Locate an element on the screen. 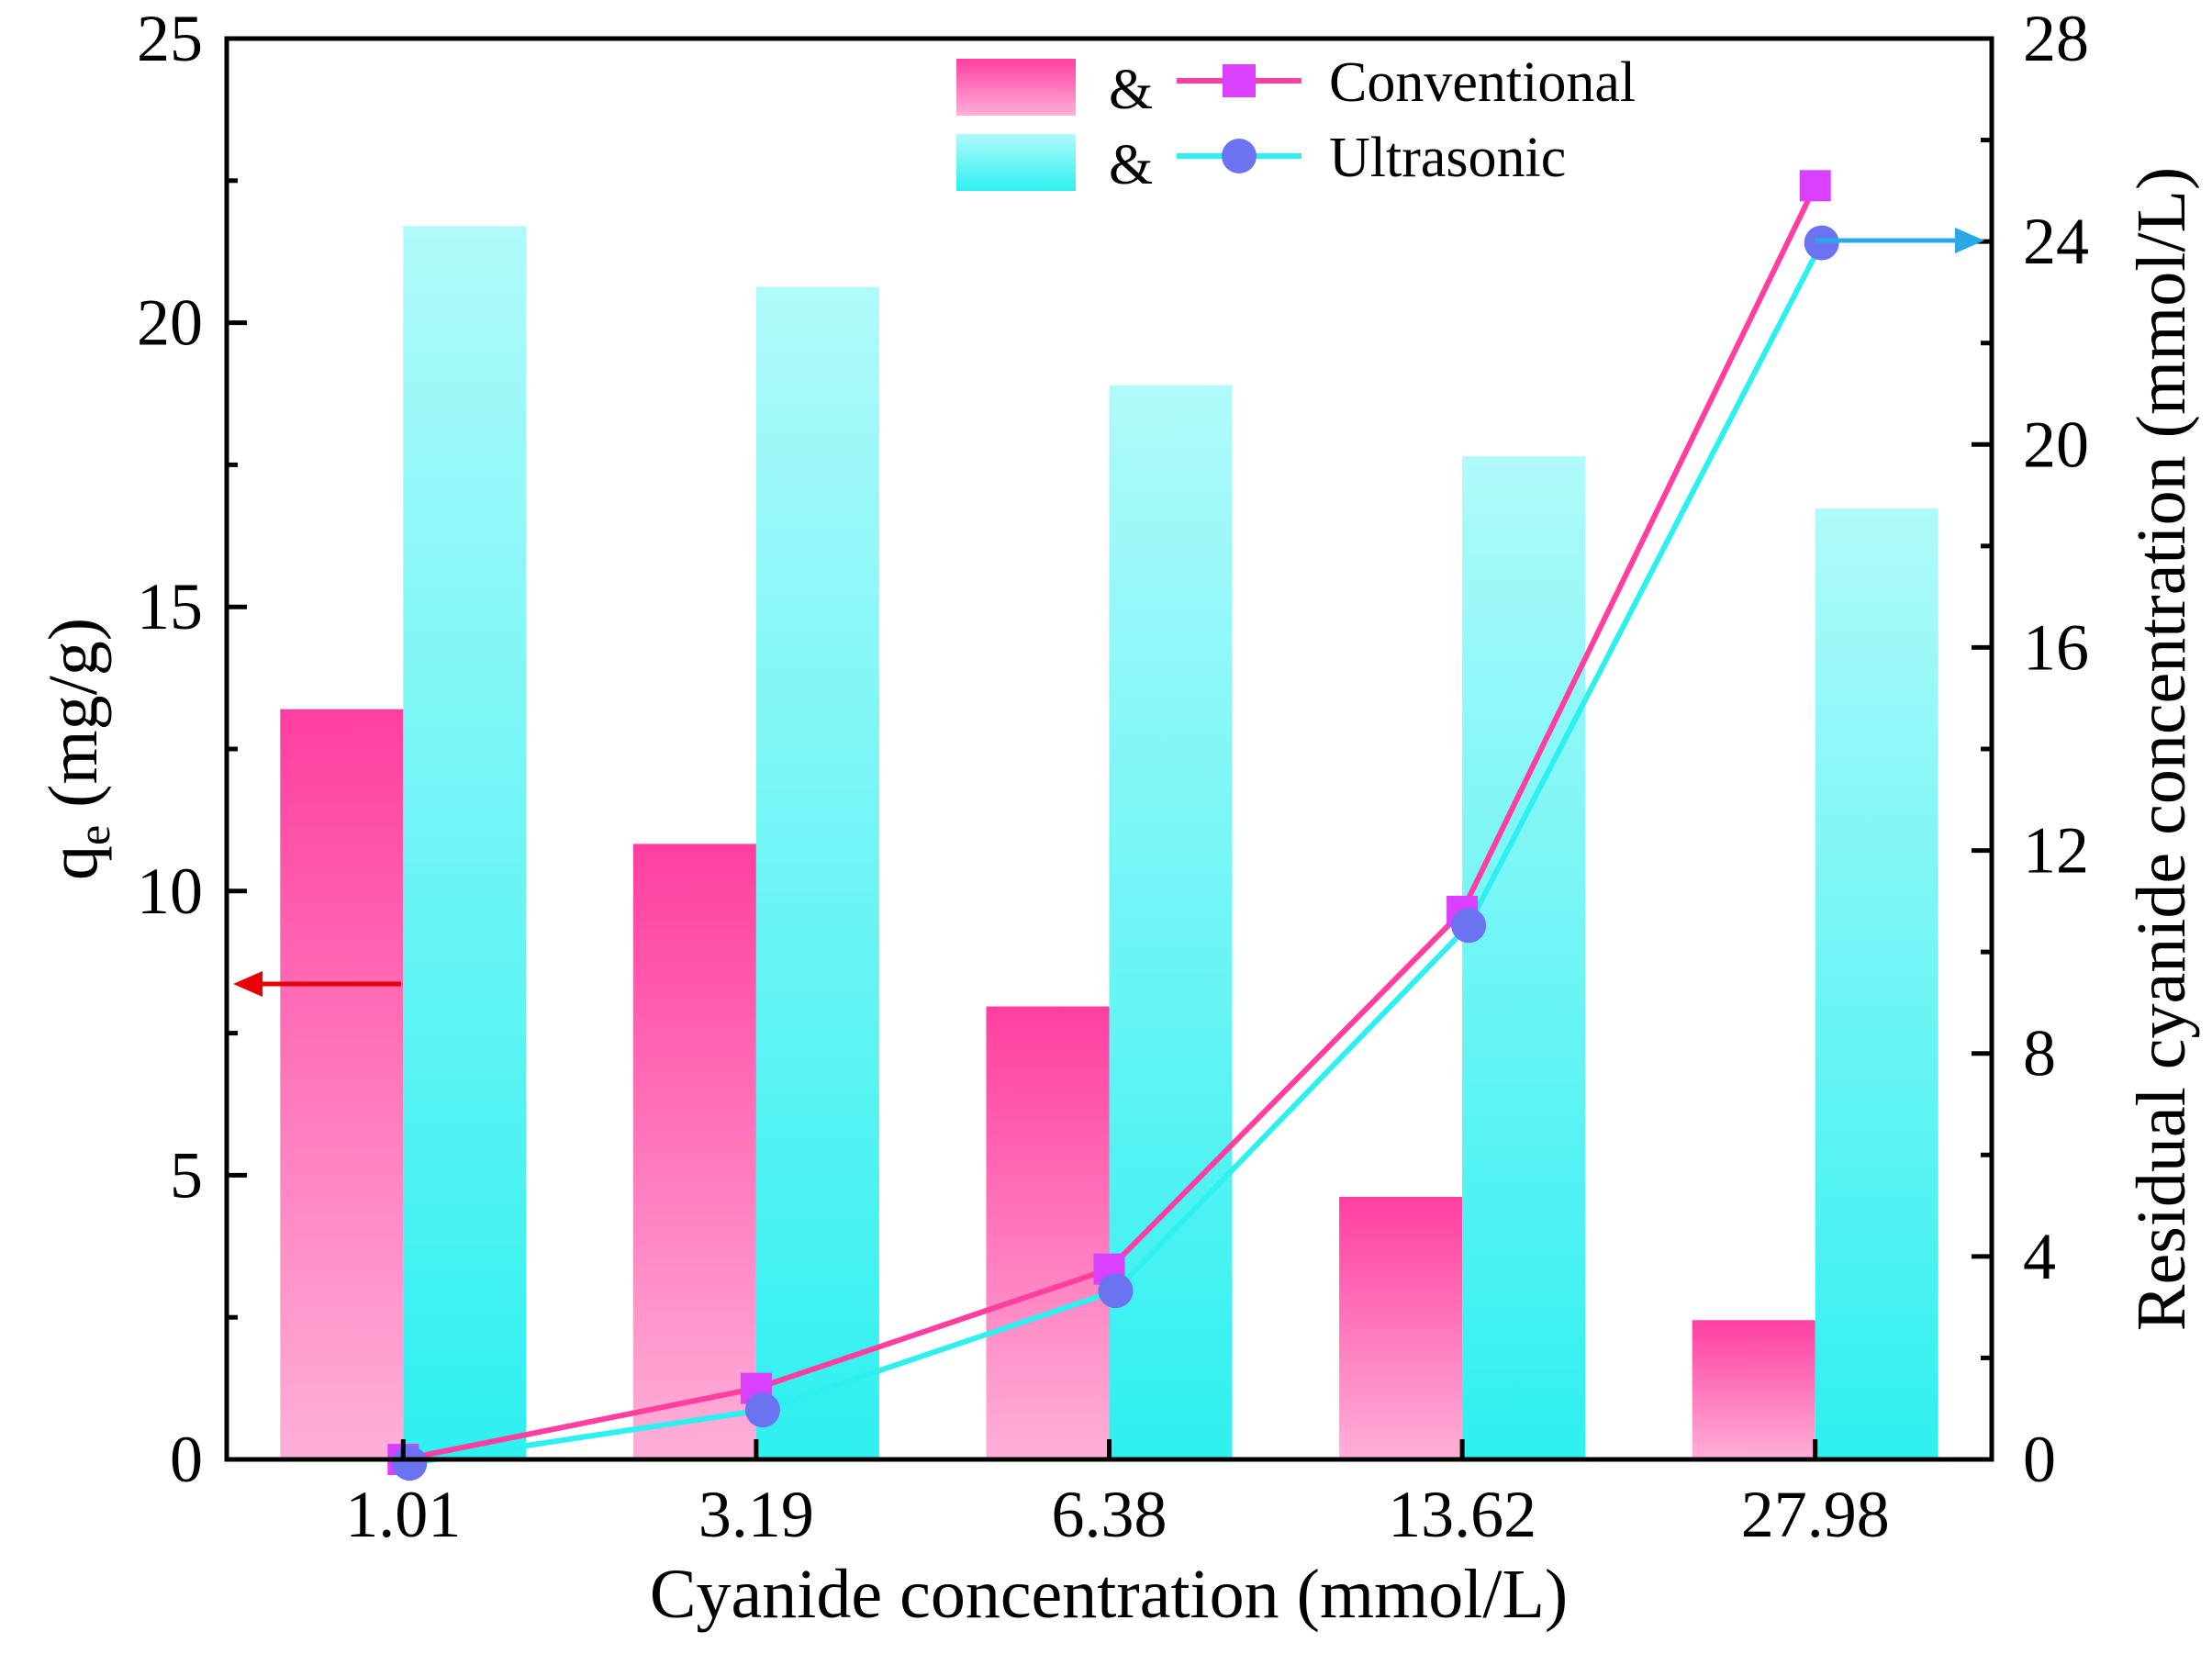 Image resolution: width=2212 pixels, height=1654 pixels. legend-amp-1: & is located at coordinates (1131, 90).